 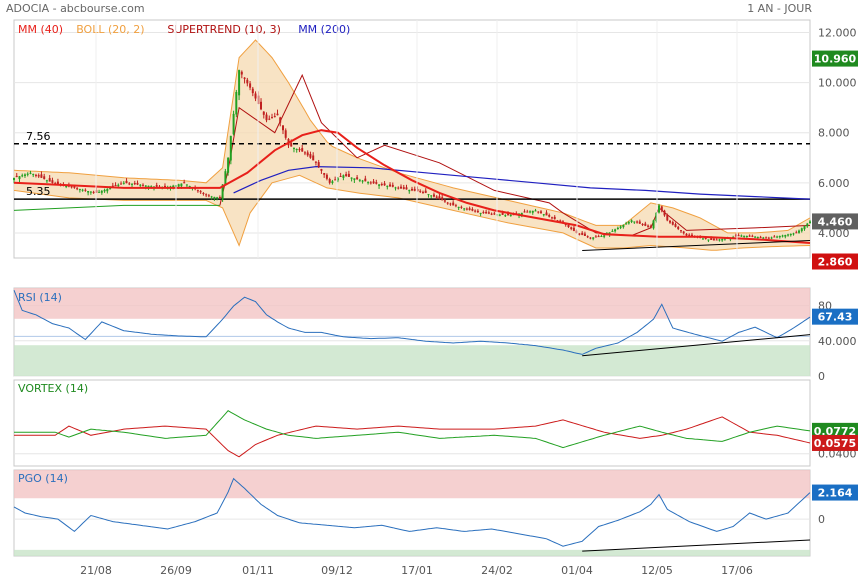 What do you see at coordinates (779, 8) in the screenshot?
I see `period-label: 1 AN - JOUR` at bounding box center [779, 8].